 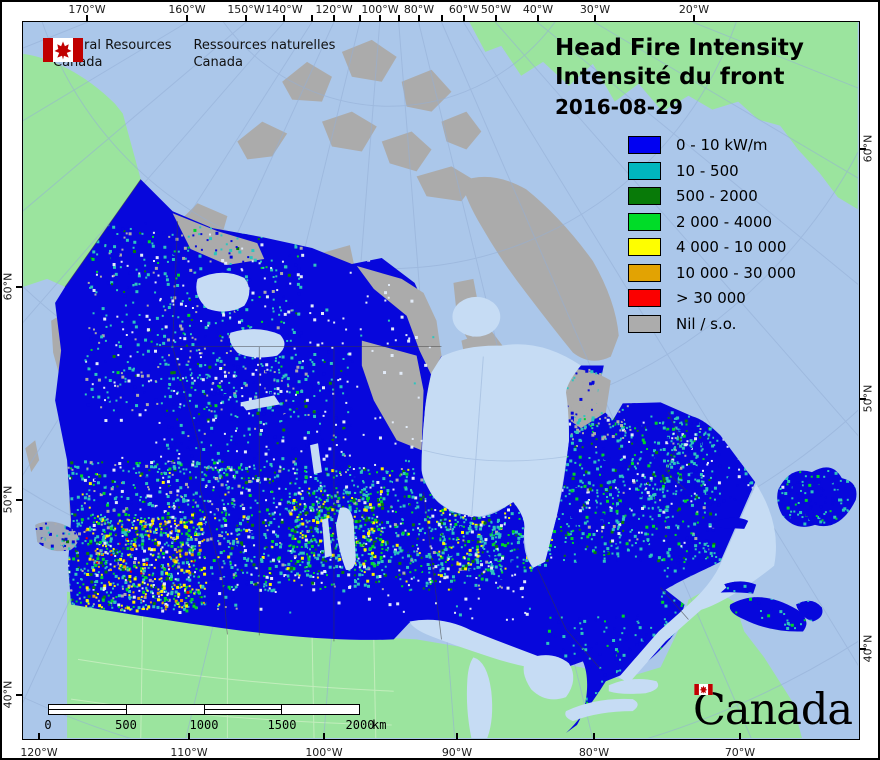 What do you see at coordinates (538, 9) in the screenshot?
I see `graticule-label: 40°W` at bounding box center [538, 9].